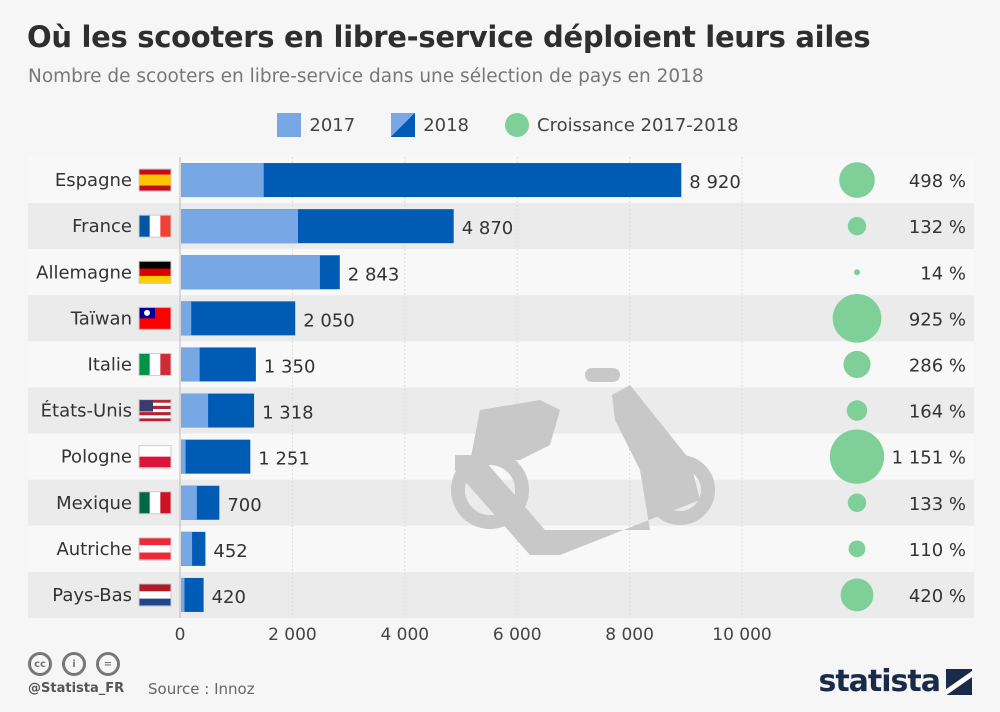 Image resolution: width=1000 pixels, height=712 pixels. What do you see at coordinates (929, 458) in the screenshot?
I see `growth-label: 1 151 %` at bounding box center [929, 458].